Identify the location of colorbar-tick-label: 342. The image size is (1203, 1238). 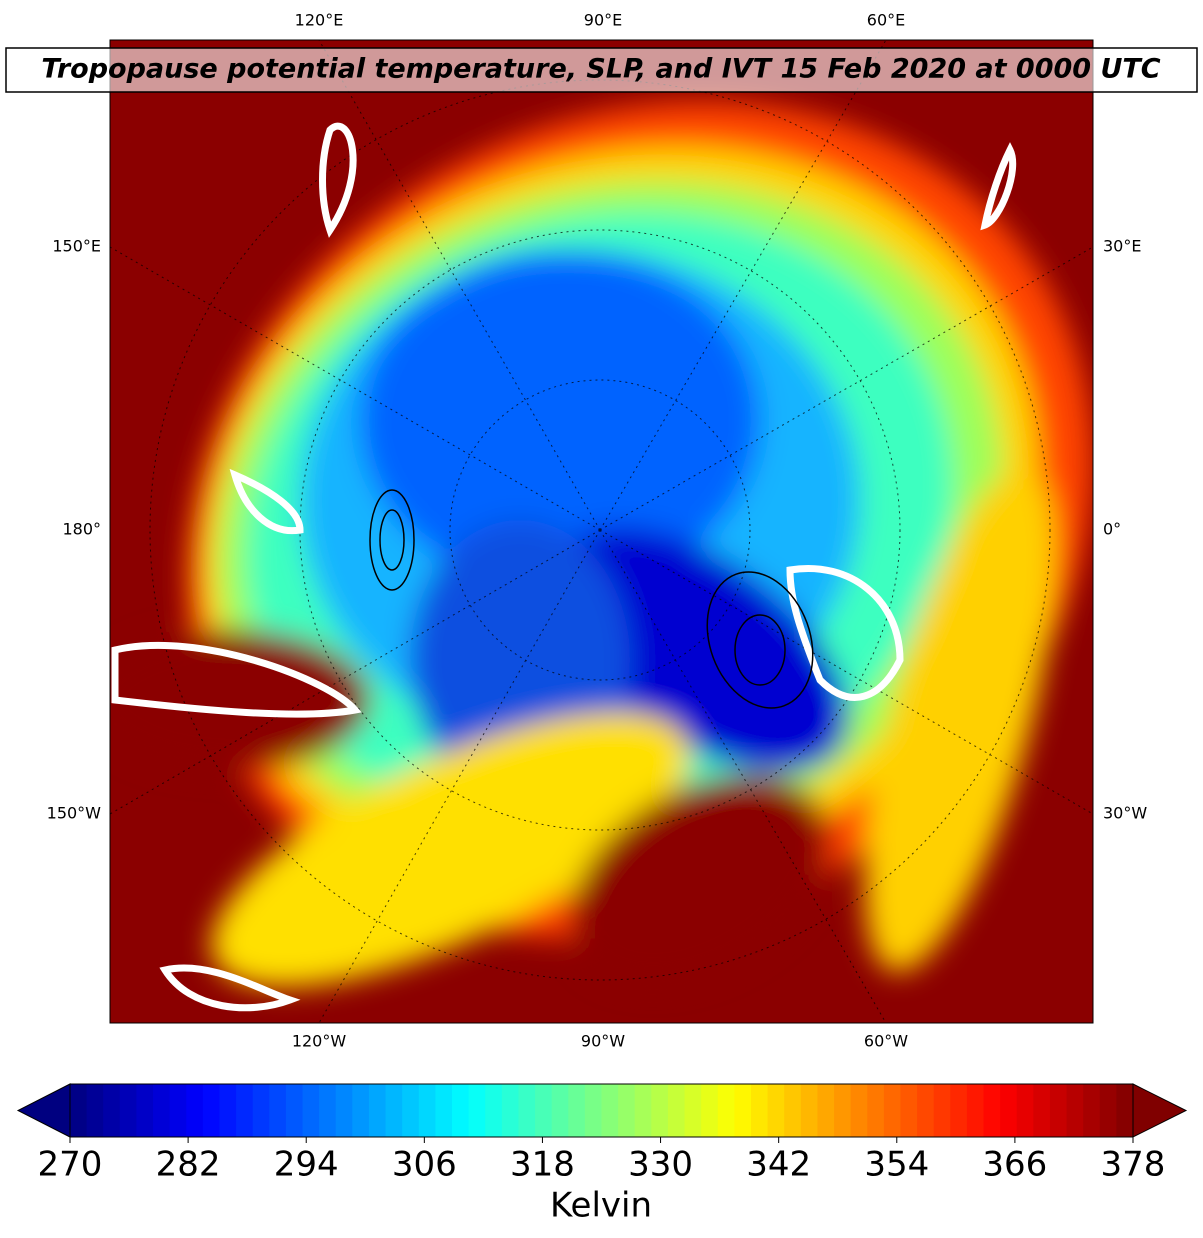
(778, 1165).